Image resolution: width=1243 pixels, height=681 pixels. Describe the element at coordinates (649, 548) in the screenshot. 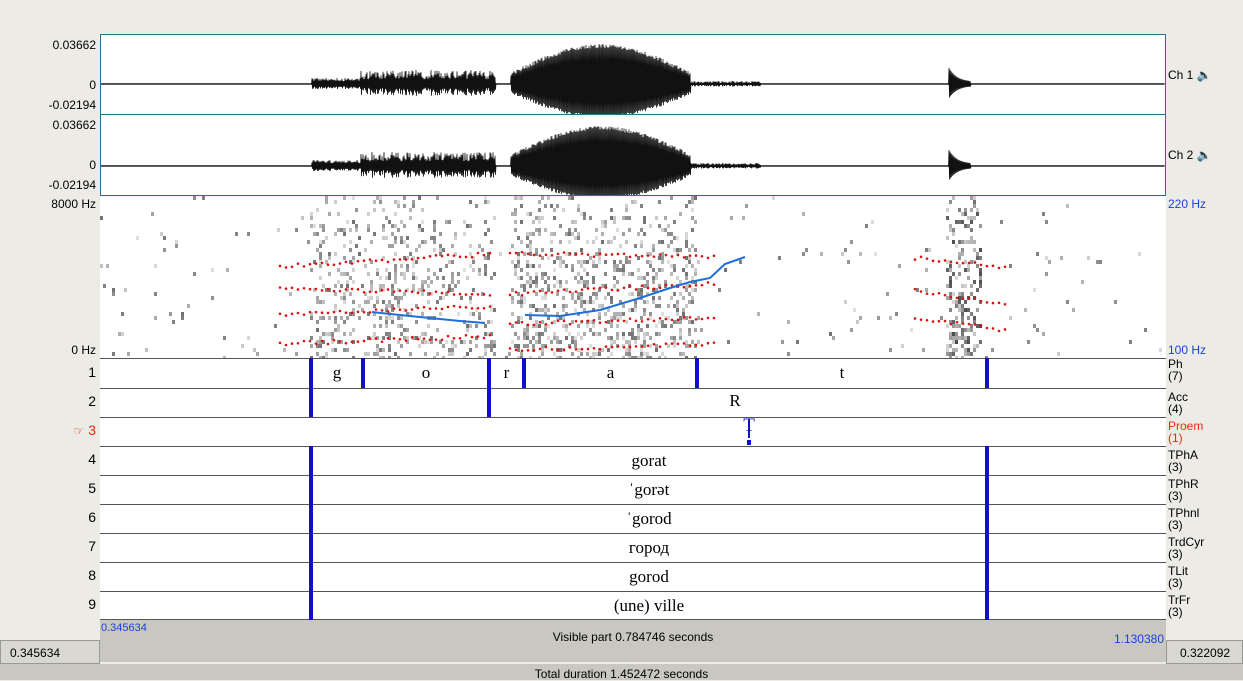

I see `trdcyr-label: город` at that location.